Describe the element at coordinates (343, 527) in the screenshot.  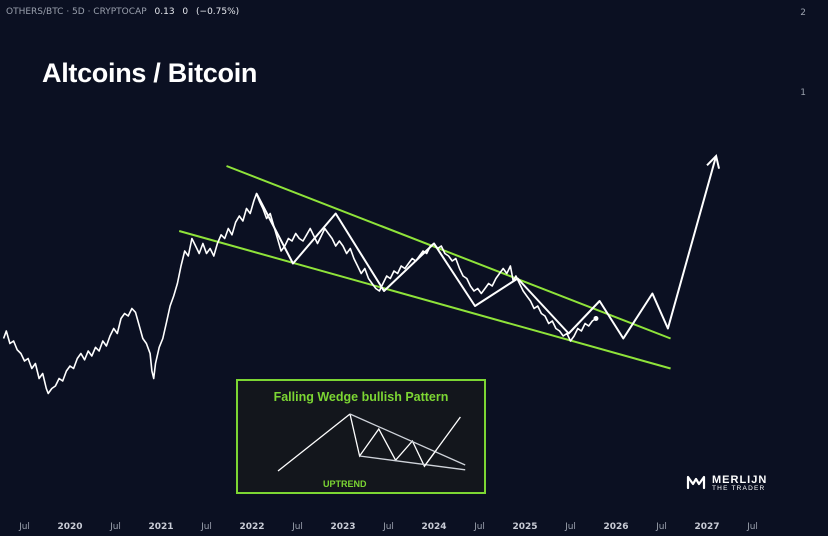
I see `x-tick-label: 2023` at that location.